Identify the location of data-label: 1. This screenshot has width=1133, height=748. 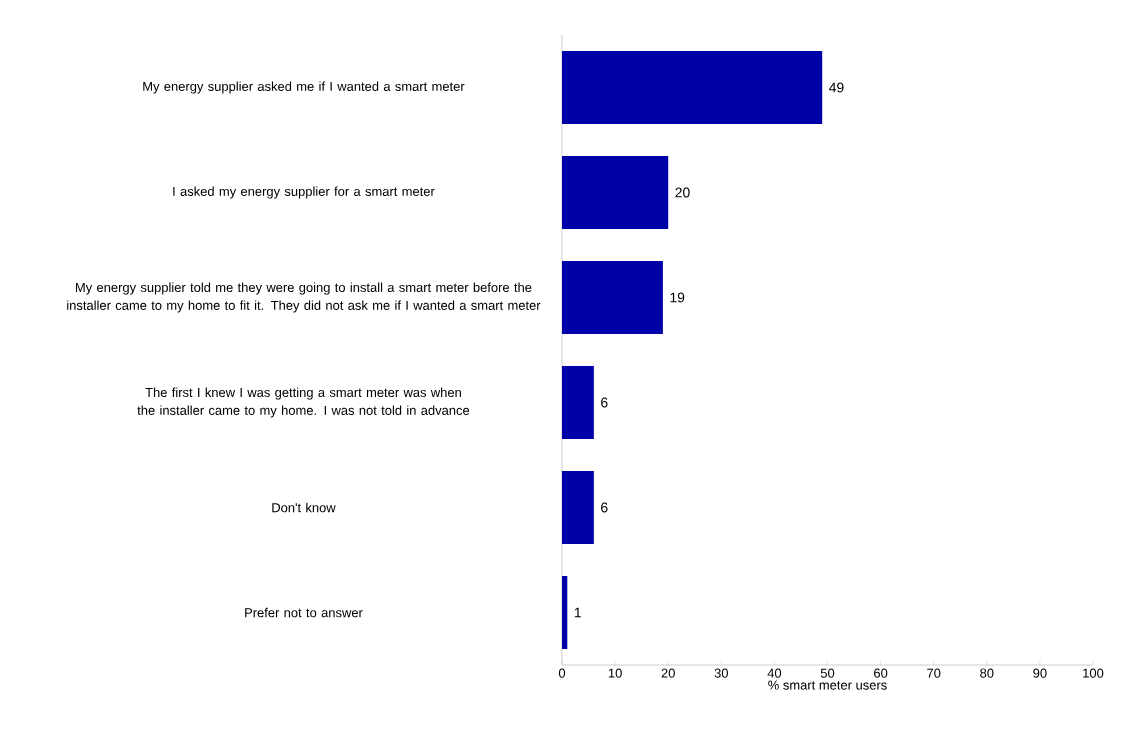
(577, 612).